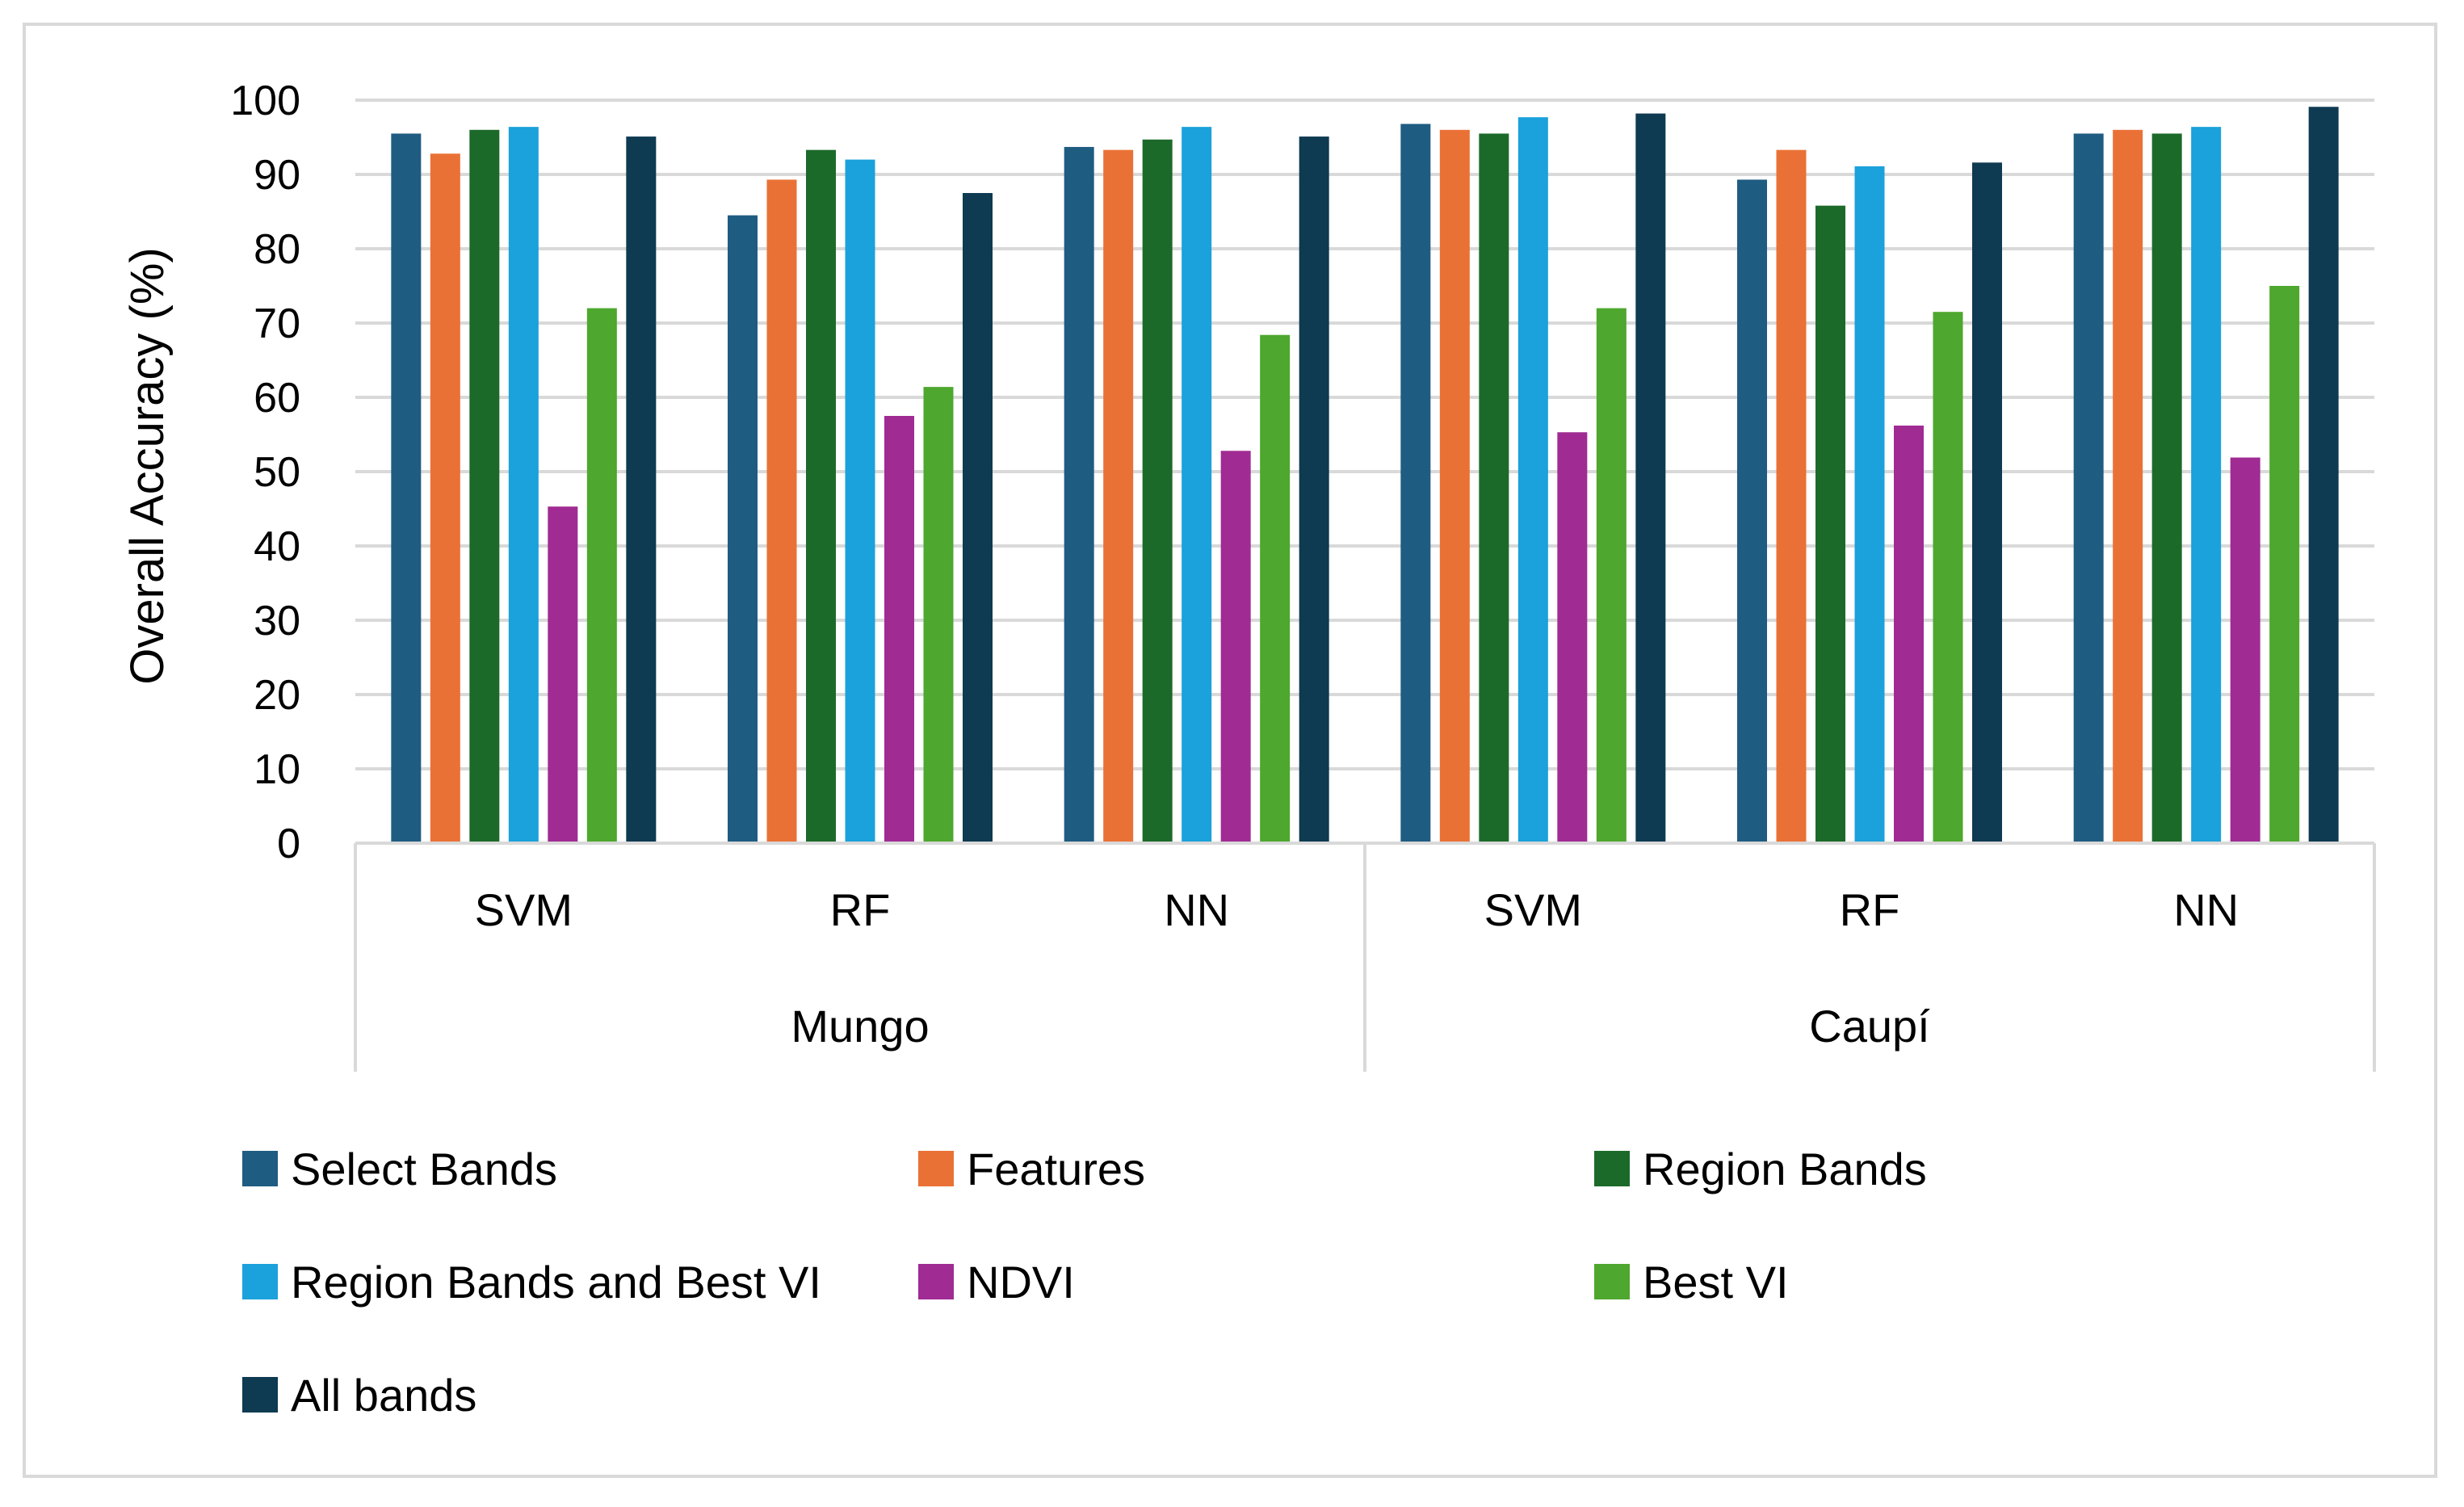 This screenshot has height=1507, width=2464. What do you see at coordinates (260, 1168) in the screenshot?
I see `legend-swatch-select-bands` at bounding box center [260, 1168].